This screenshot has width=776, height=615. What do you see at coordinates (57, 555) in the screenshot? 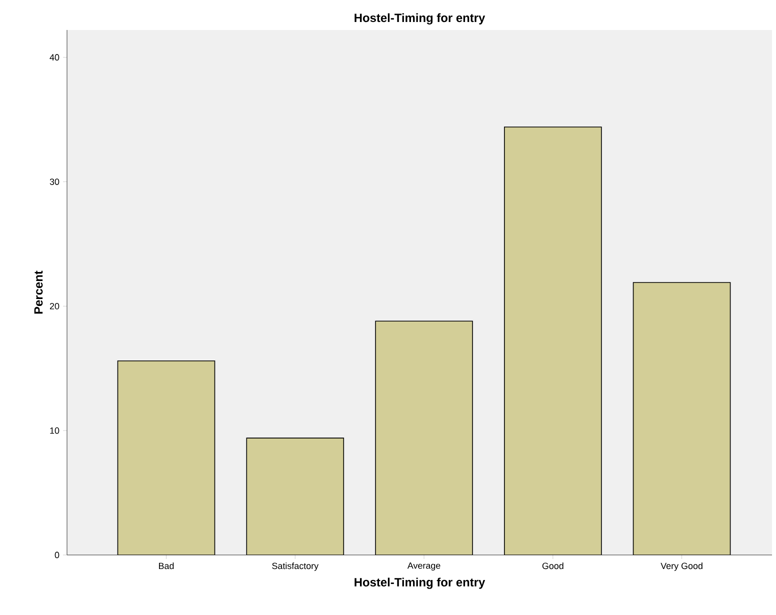
I see `y-tick-label: 0` at bounding box center [57, 555].